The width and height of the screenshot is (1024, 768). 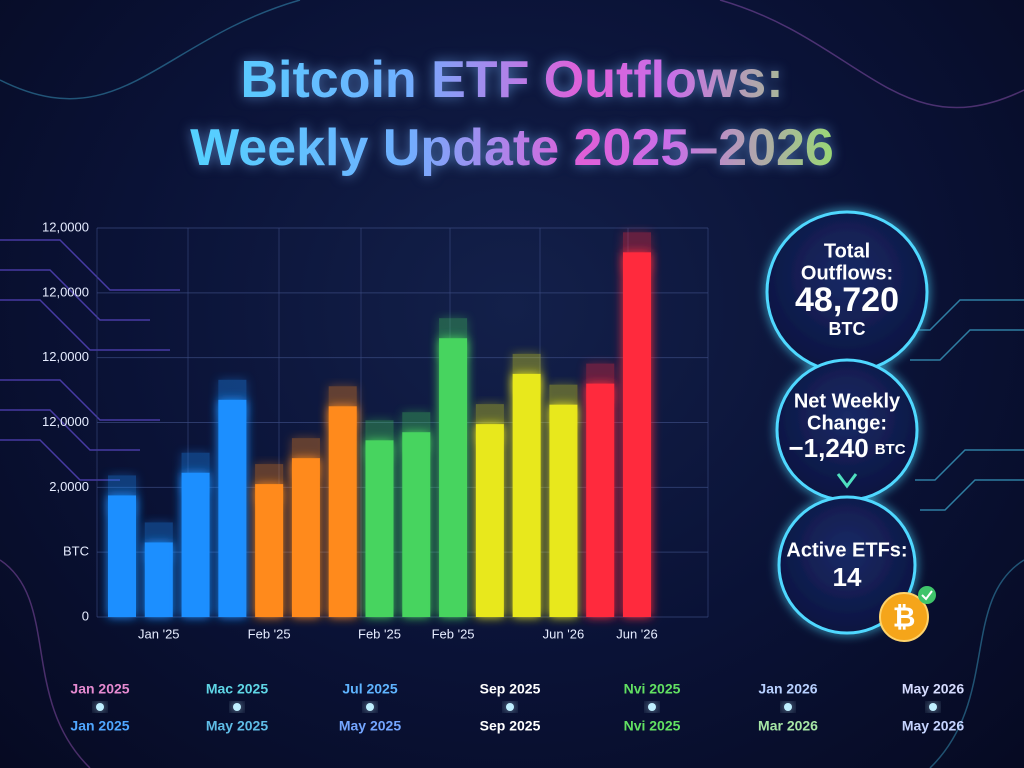 I want to click on timeline-bottom-label: Jan 2025, so click(x=99, y=726).